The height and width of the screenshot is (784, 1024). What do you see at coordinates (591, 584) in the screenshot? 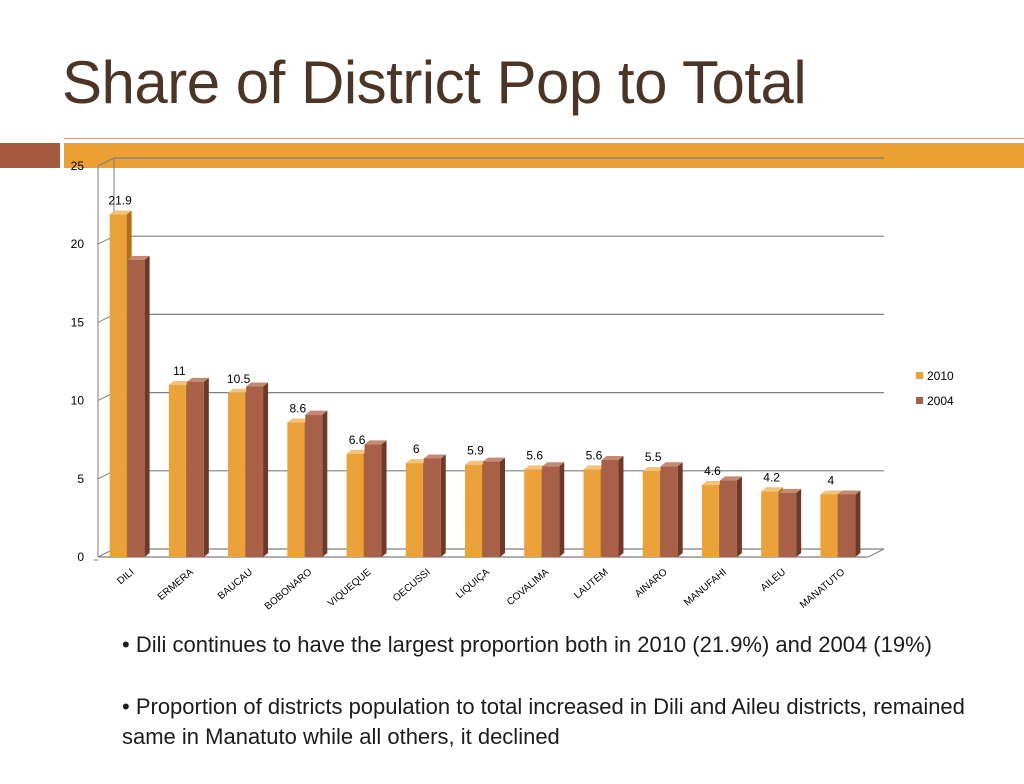
I see `x-tick-label: LAUTEM` at bounding box center [591, 584].